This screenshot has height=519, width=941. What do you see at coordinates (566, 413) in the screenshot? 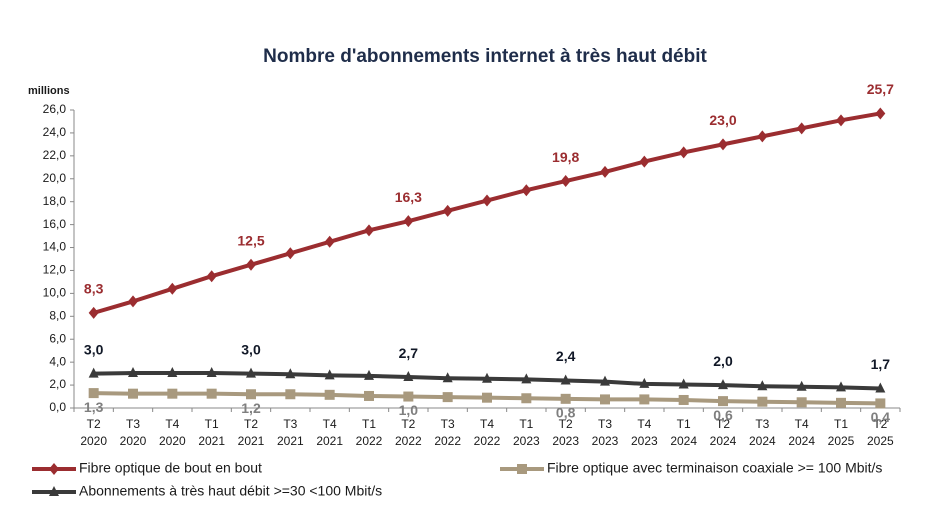
I see `value-label: 0,8` at bounding box center [566, 413].